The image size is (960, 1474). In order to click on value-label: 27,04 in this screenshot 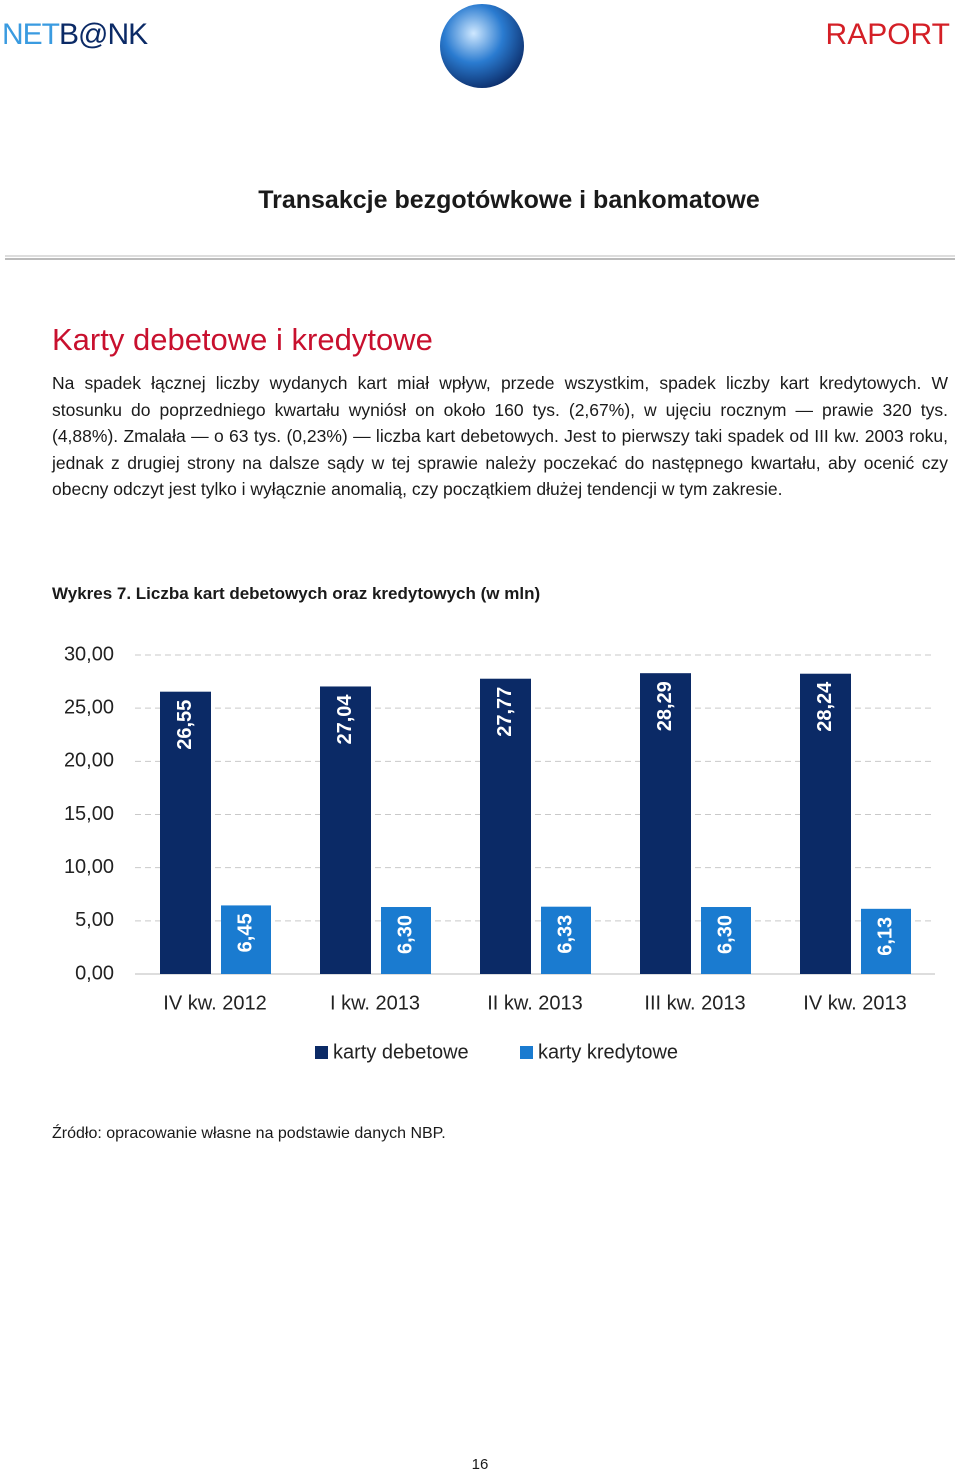, I will do `click(345, 719)`.